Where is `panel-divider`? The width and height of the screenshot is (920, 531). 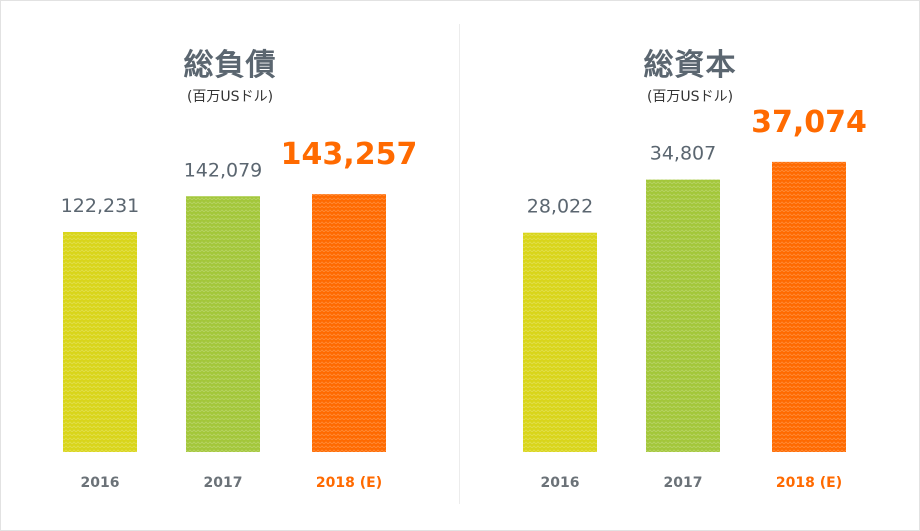
panel-divider is located at coordinates (459, 264).